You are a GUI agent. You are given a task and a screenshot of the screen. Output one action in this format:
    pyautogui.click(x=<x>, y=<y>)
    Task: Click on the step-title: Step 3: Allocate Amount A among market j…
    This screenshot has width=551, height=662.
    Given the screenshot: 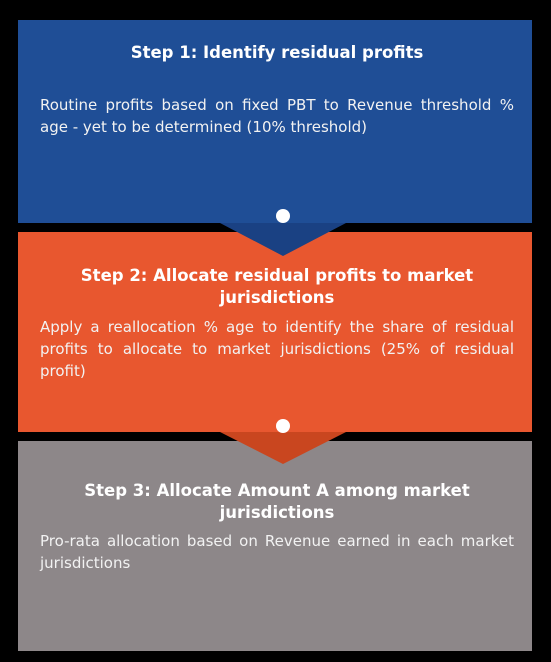 What is the action you would take?
    pyautogui.click(x=277, y=501)
    